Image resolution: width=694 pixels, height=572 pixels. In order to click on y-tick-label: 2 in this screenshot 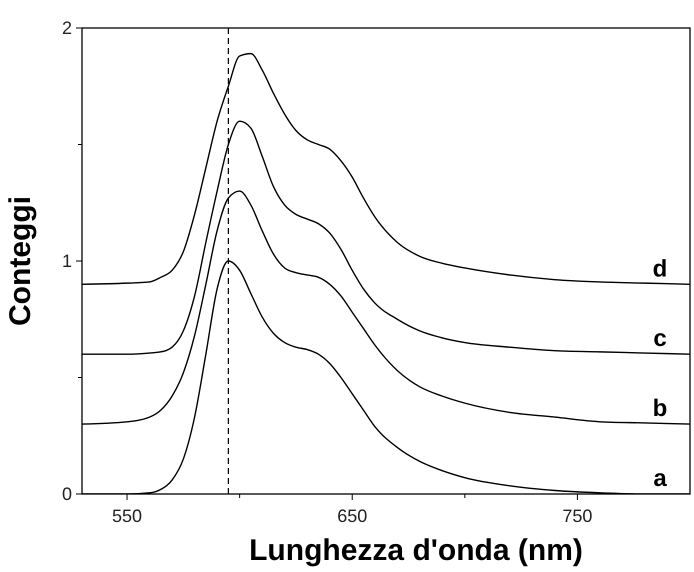, I will do `click(67, 28)`.